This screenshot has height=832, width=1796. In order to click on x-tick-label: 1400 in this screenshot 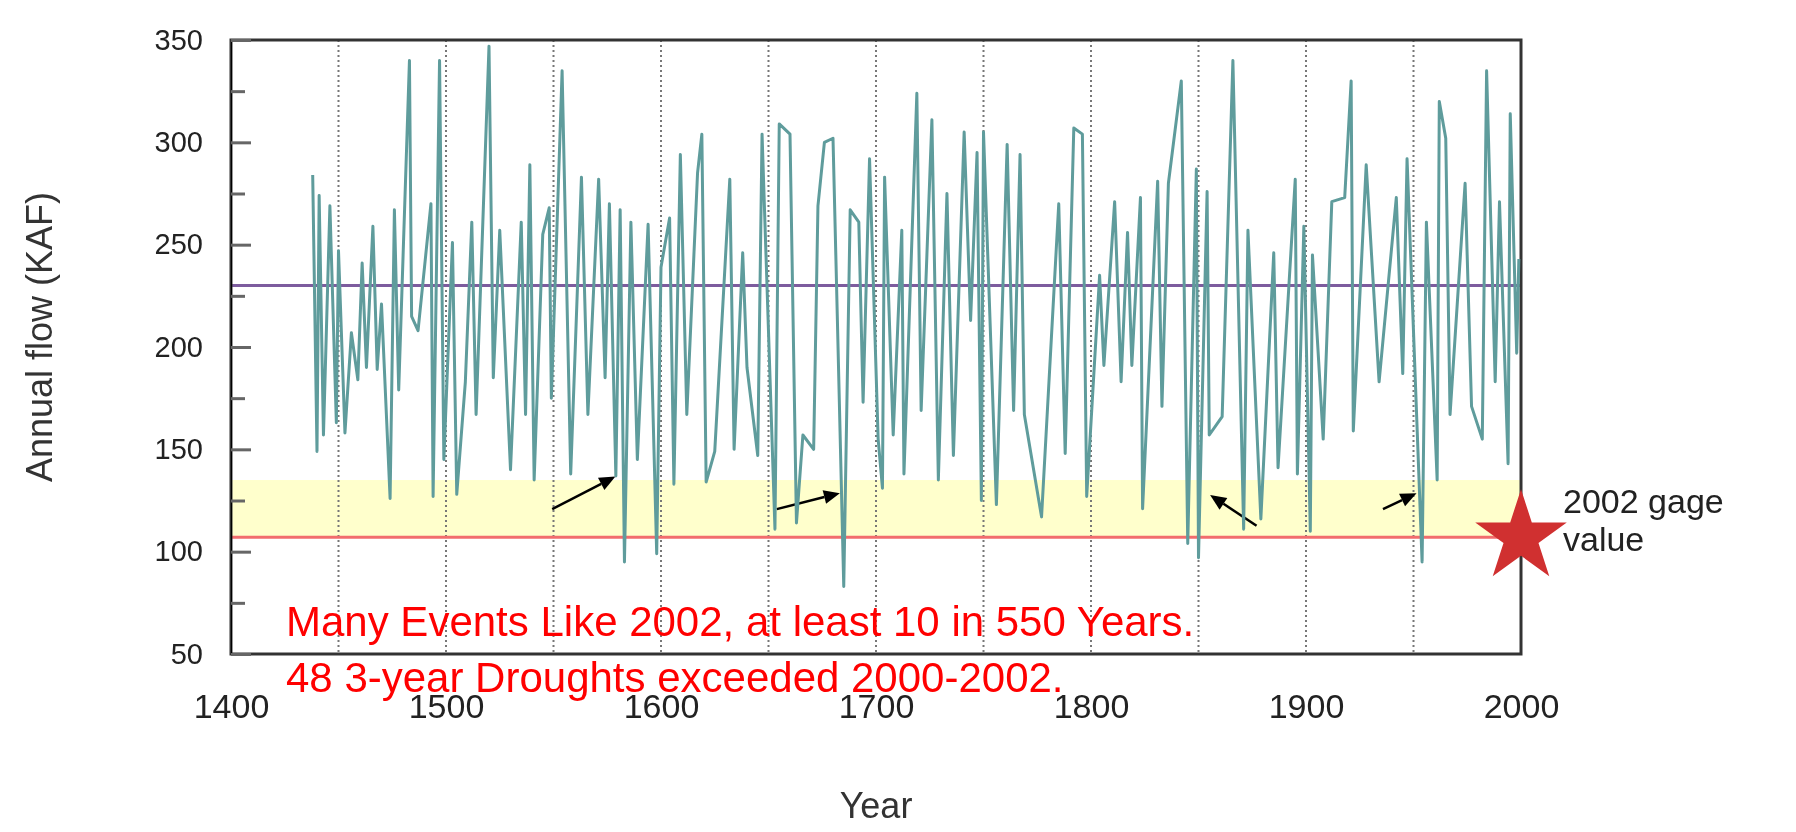, I will do `click(231, 706)`.